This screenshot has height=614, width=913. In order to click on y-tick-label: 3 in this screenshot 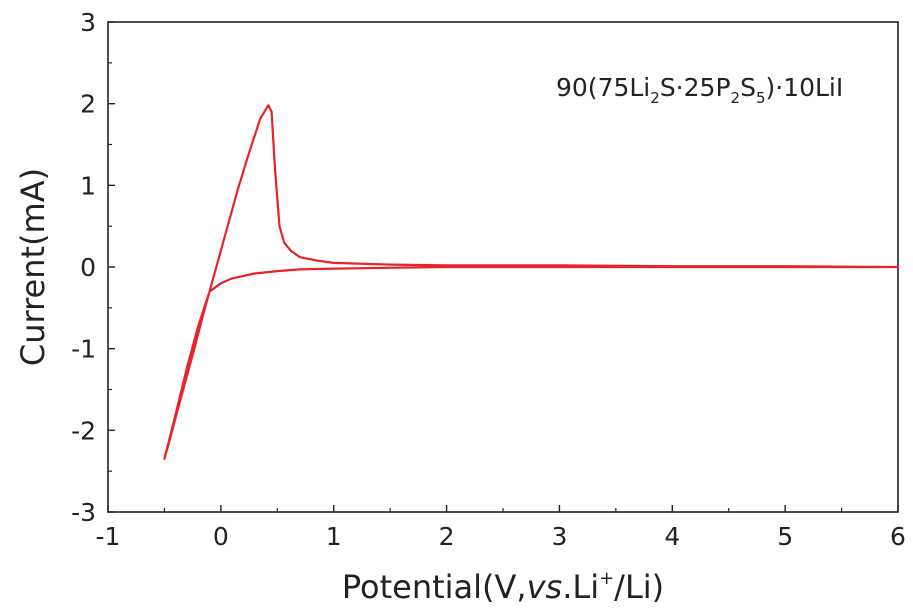, I will do `click(88, 22)`.